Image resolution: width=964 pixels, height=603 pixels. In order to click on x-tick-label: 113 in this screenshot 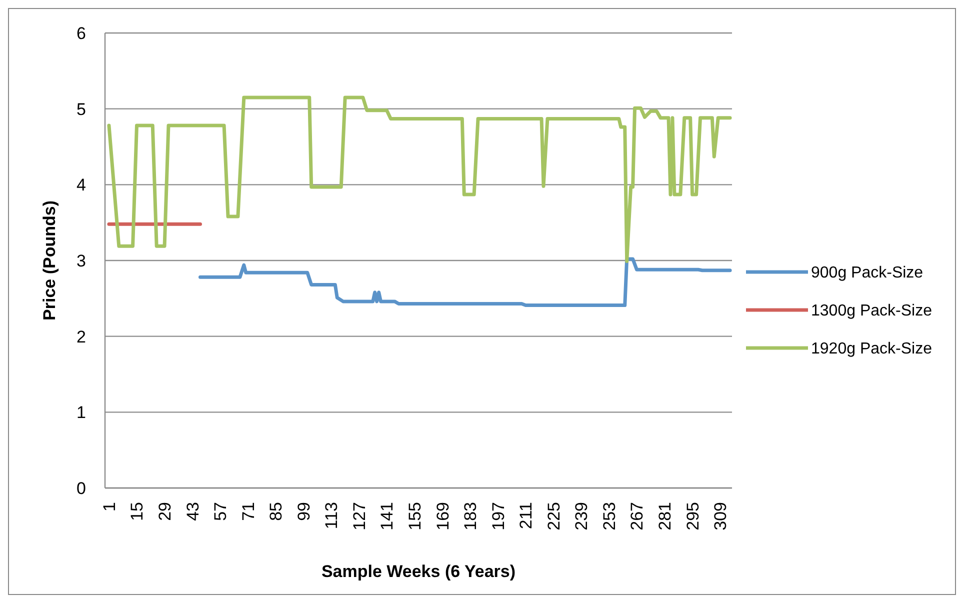, I will do `click(332, 516)`.